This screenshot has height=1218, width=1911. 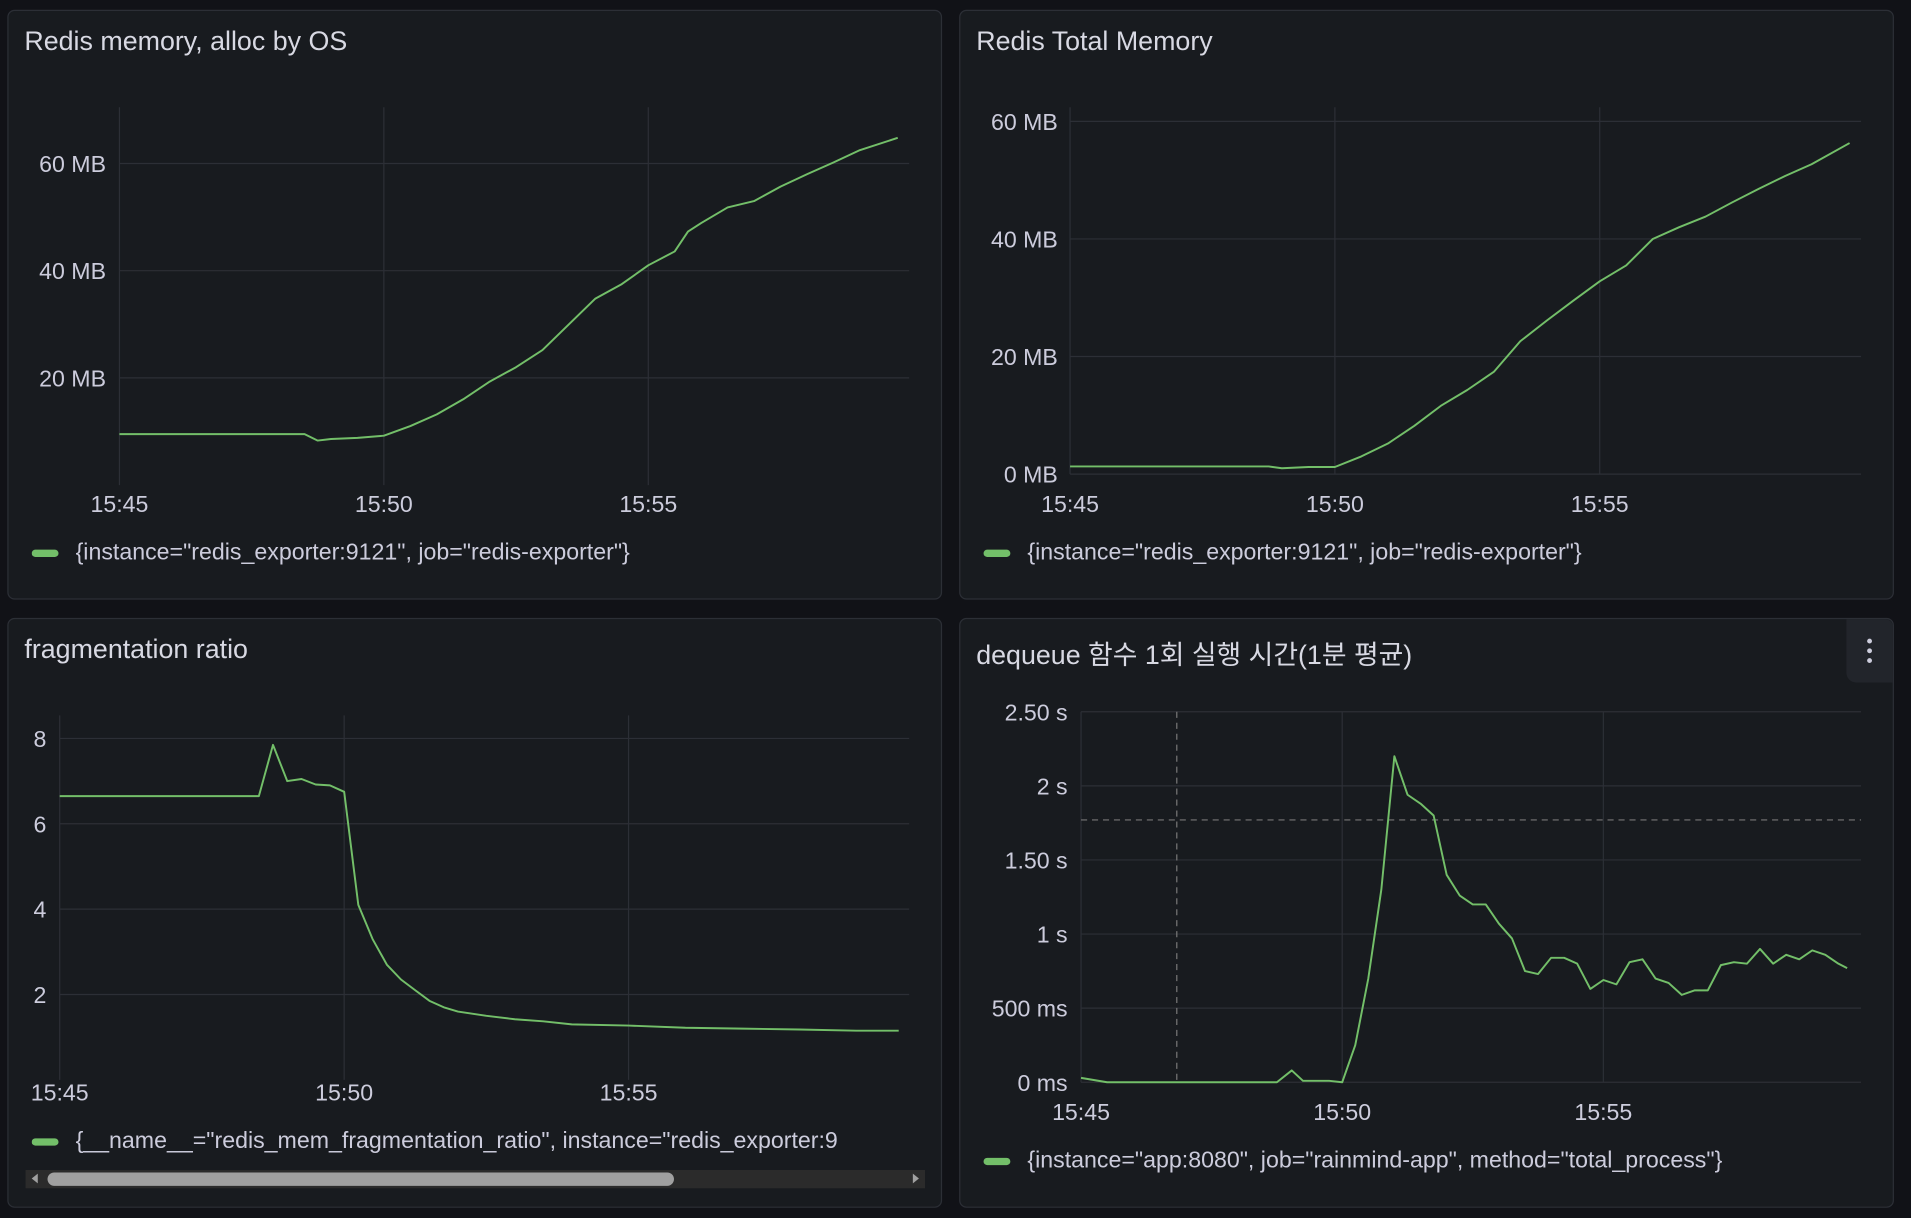 What do you see at coordinates (1042, 1083) in the screenshot?
I see `y-tick-label: 0 ms` at bounding box center [1042, 1083].